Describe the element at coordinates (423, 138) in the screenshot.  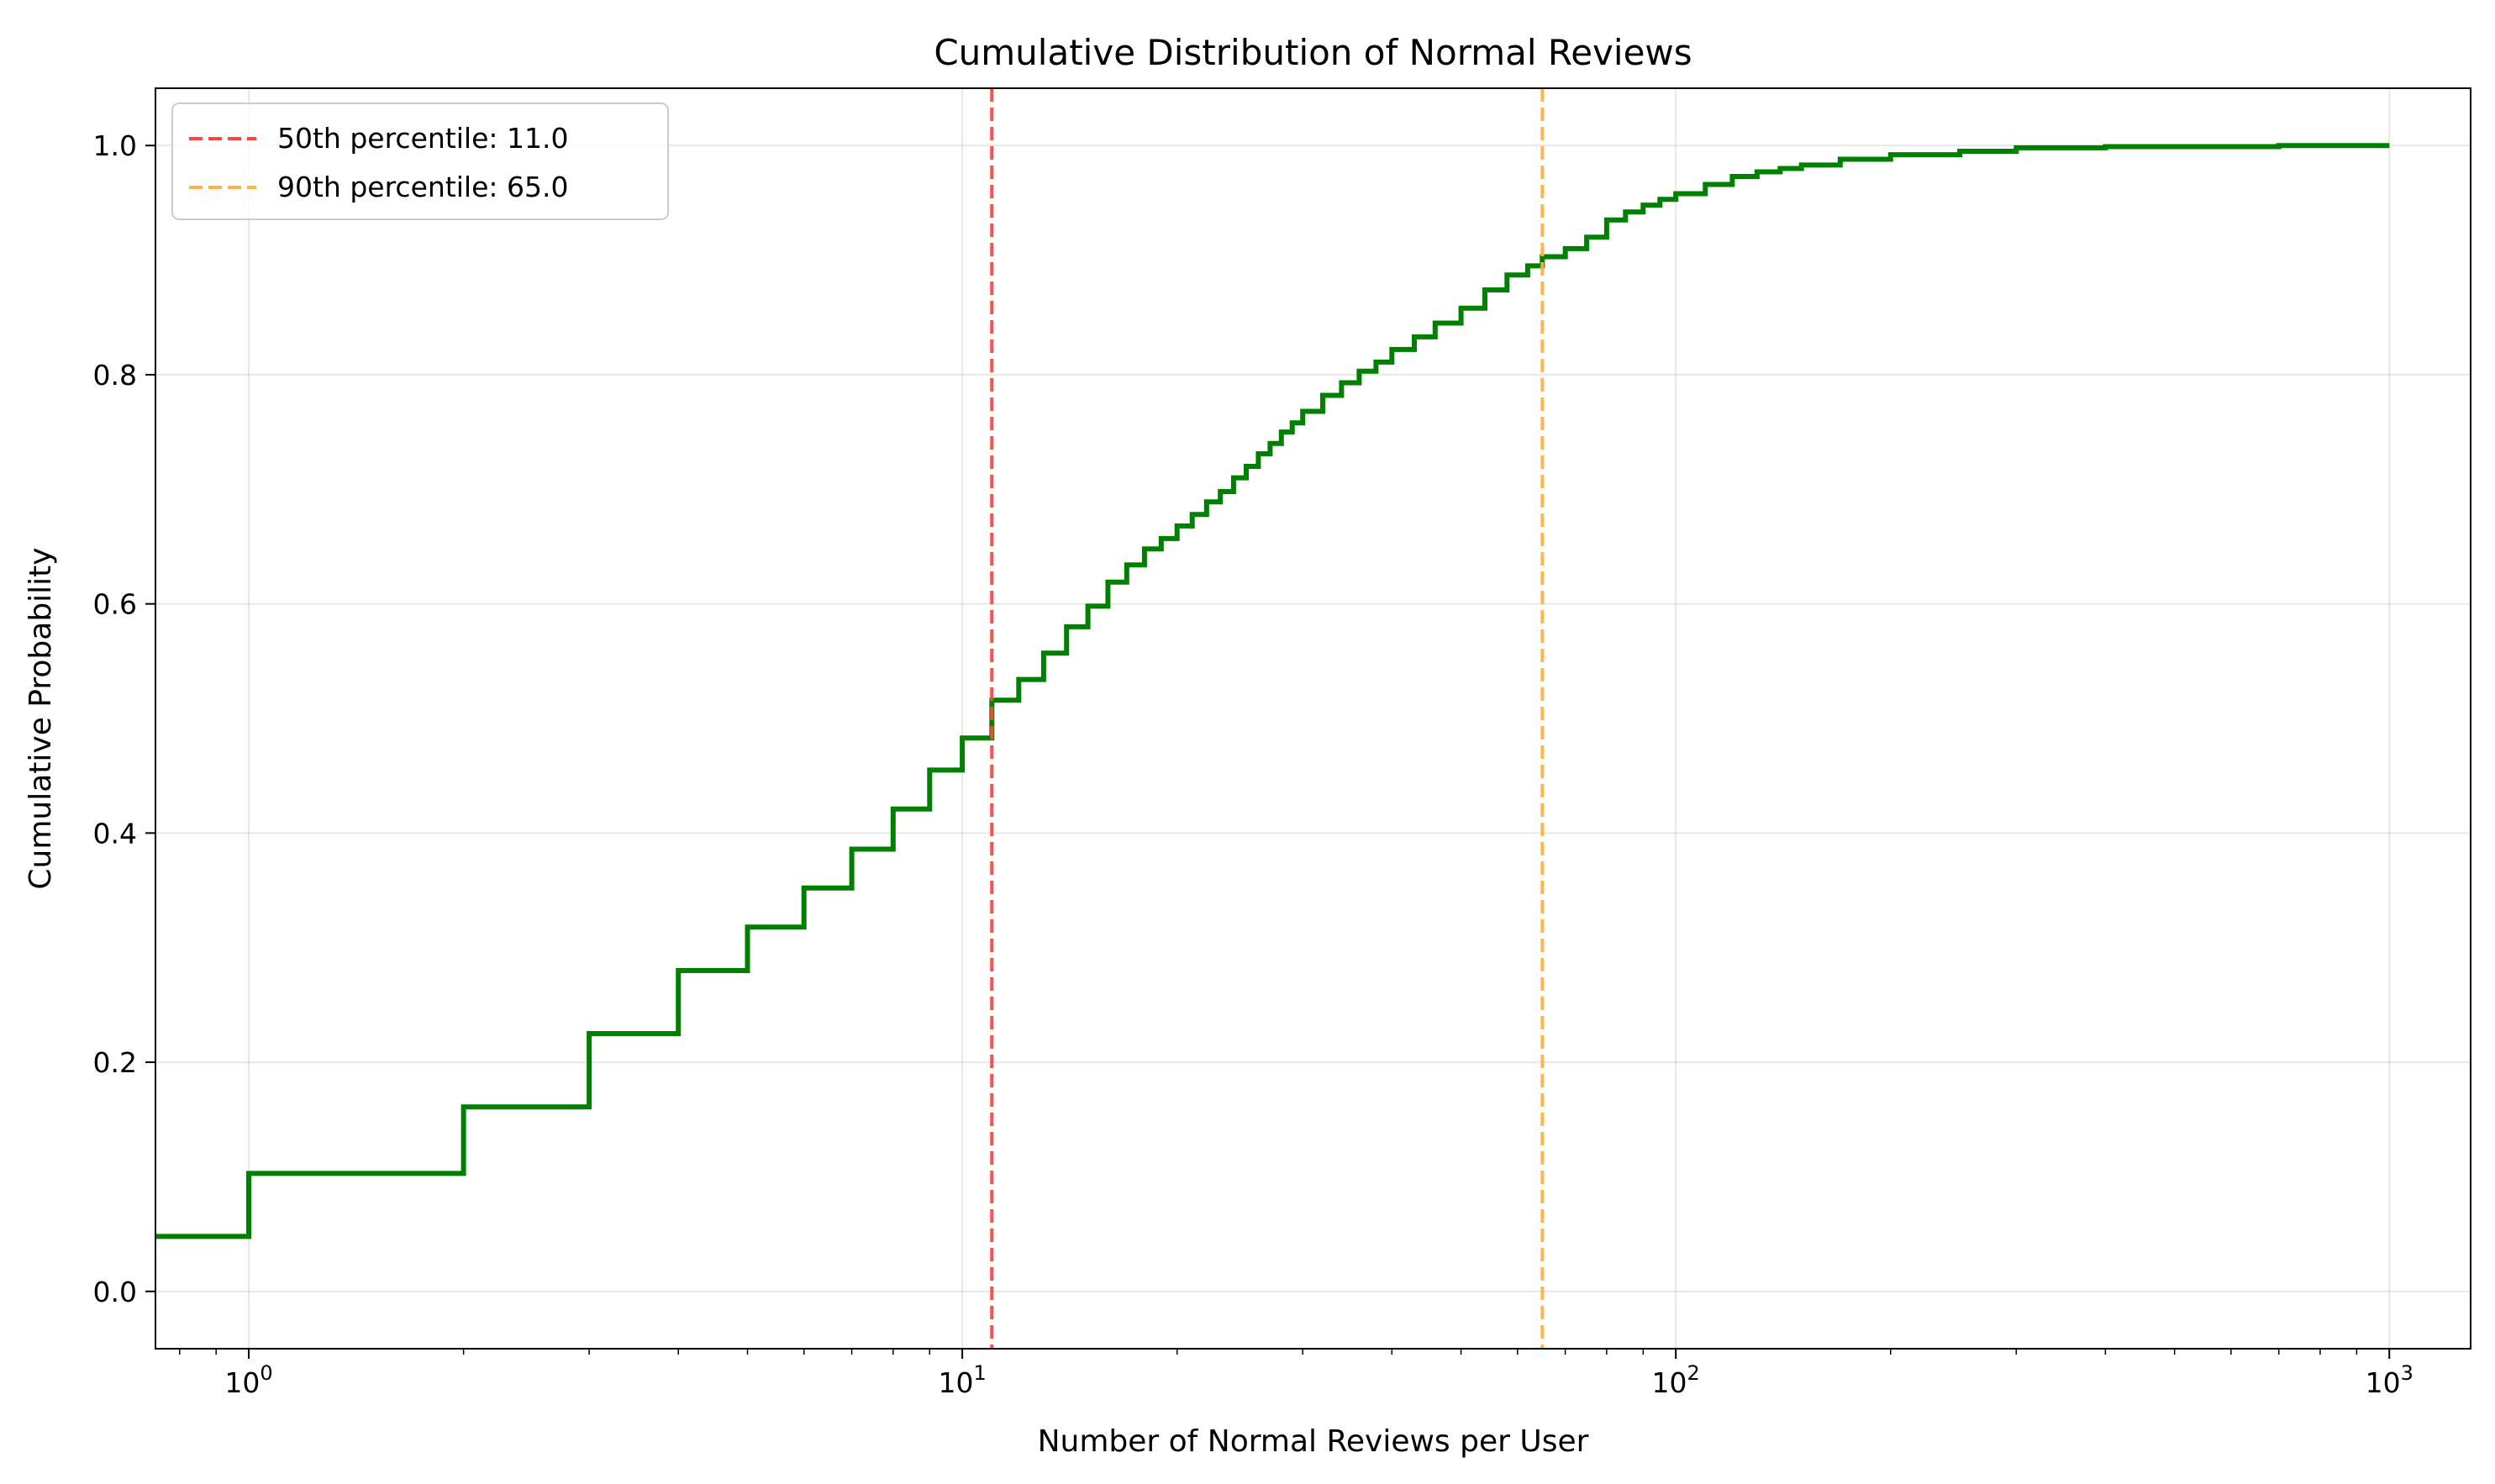
I see `legend-label: 50th percentile: 11.0` at that location.